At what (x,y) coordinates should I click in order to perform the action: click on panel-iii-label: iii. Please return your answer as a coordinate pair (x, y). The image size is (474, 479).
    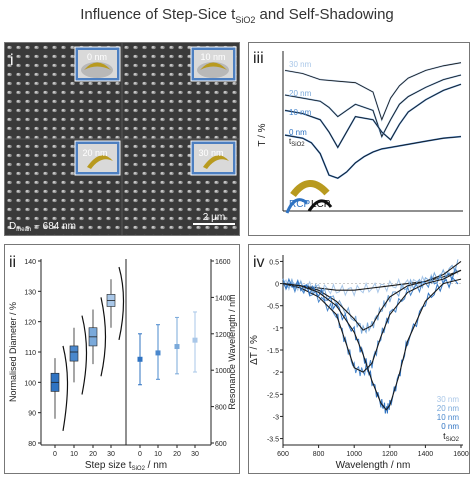
    Looking at the image, I should click on (258, 58).